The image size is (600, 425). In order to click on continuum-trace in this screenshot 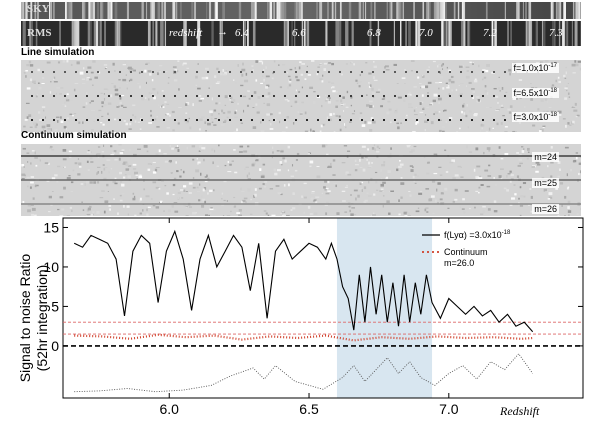, I will do `click(301, 156)`.